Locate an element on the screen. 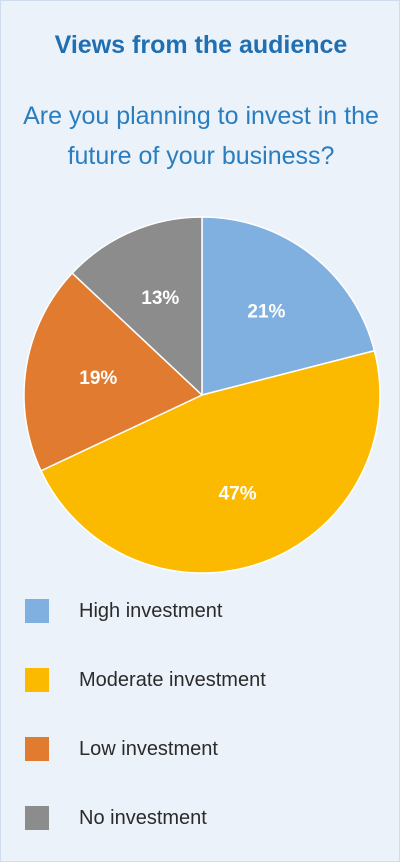 The image size is (400, 862). chart-title: Views from the audience is located at coordinates (201, 45).